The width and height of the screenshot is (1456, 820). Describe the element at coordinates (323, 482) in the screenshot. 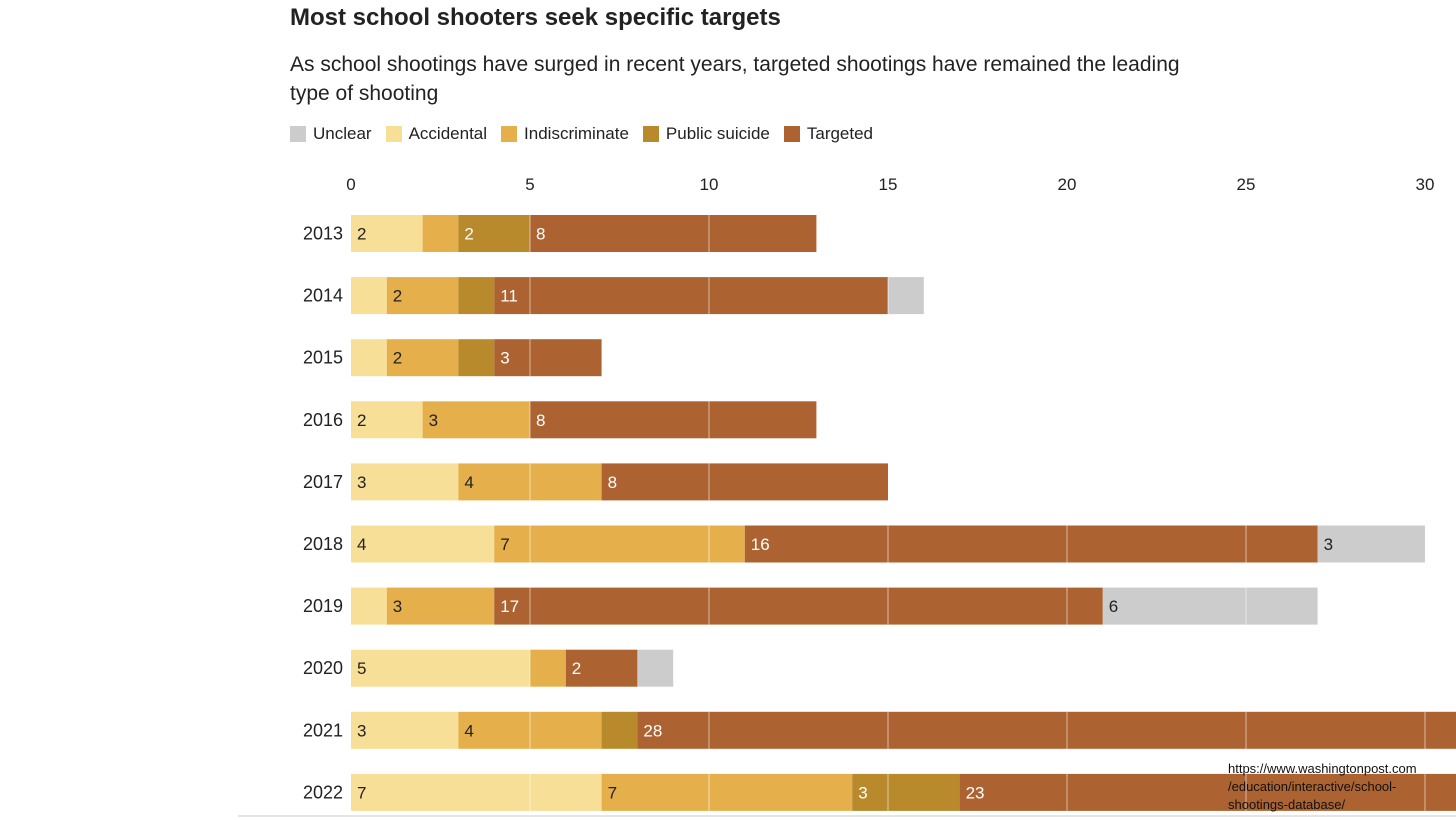

I see `y-category-label: 2017` at that location.